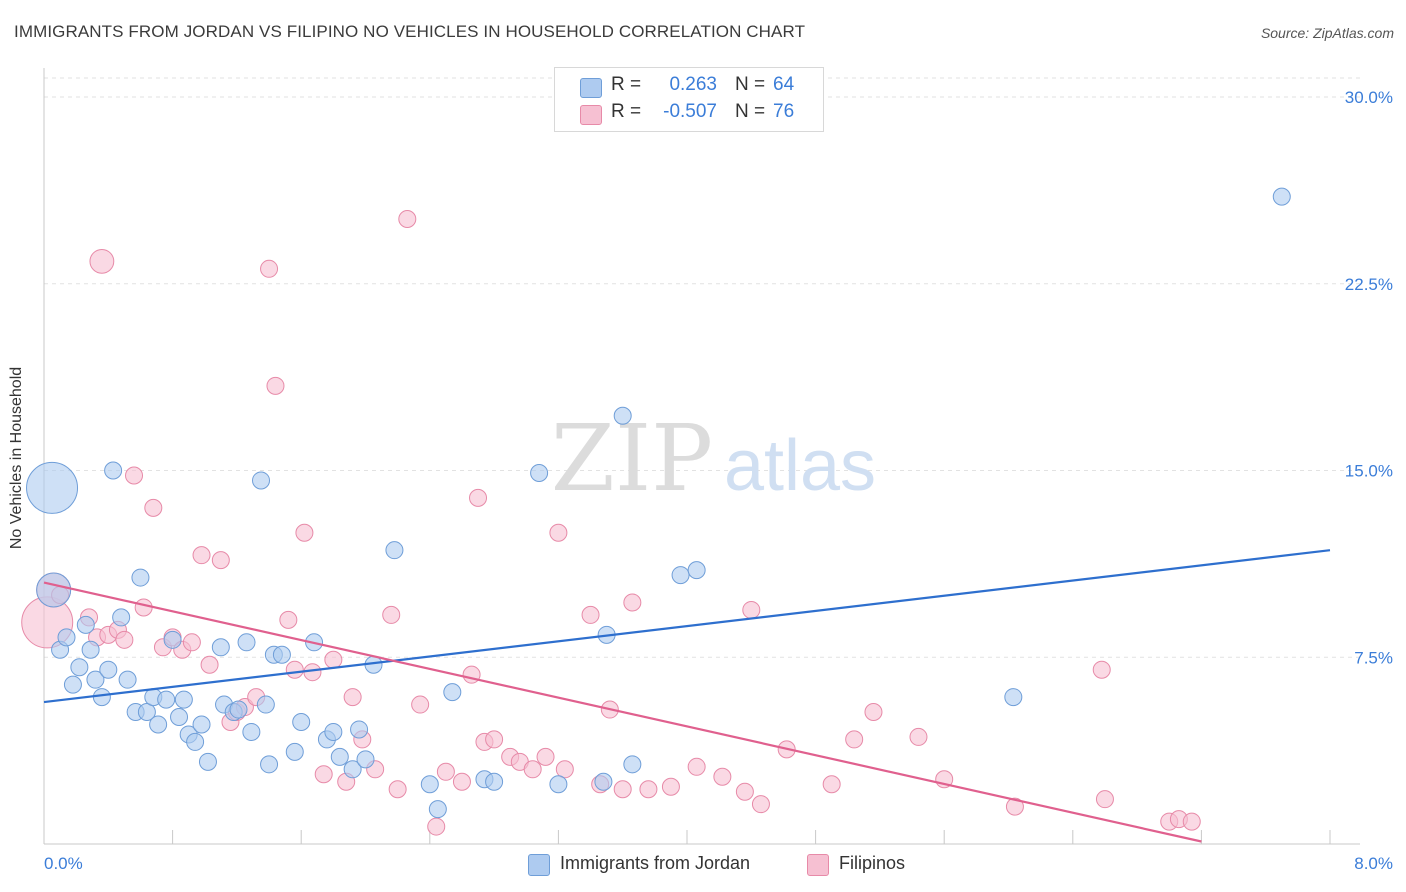 The height and width of the screenshot is (892, 1406). What do you see at coordinates (1369, 284) in the screenshot?
I see `y-tick-label: 22.5%` at bounding box center [1369, 284].